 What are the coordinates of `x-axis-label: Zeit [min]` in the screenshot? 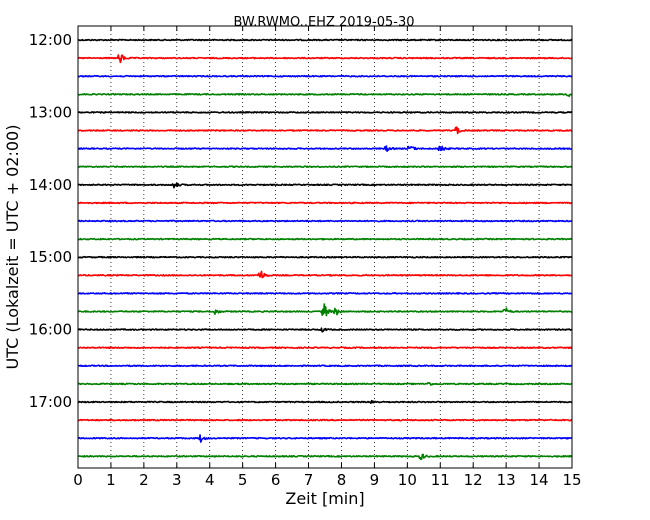 It's located at (324, 498).